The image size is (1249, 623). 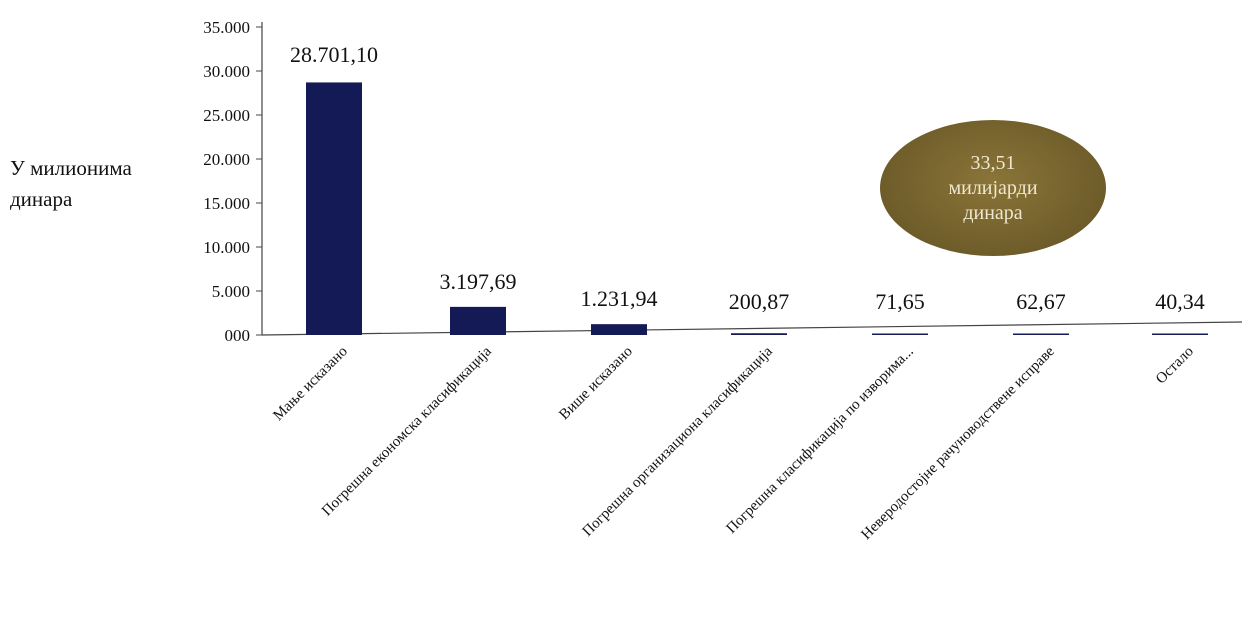 What do you see at coordinates (619, 298) in the screenshot?
I see `data-label: 1.231,94` at bounding box center [619, 298].